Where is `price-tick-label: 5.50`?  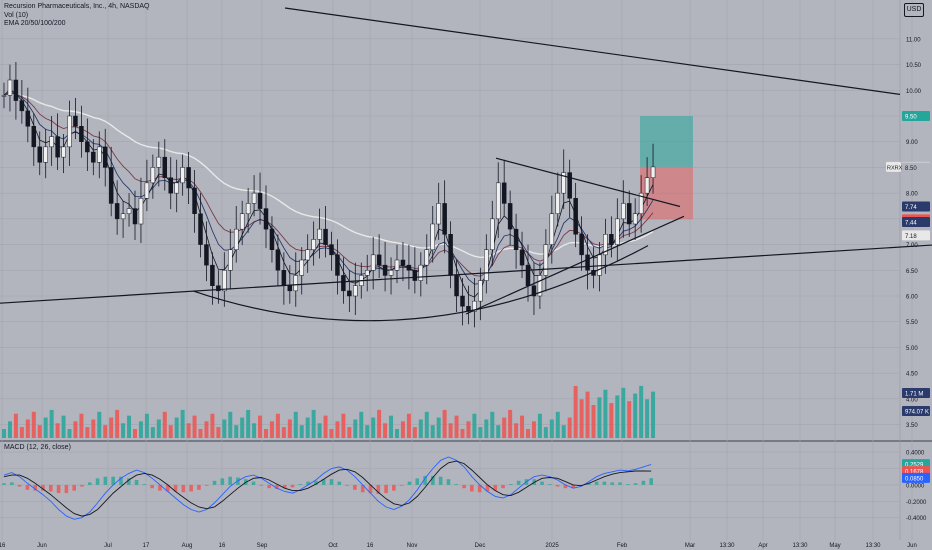
price-tick-label: 5.50 is located at coordinates (912, 323).